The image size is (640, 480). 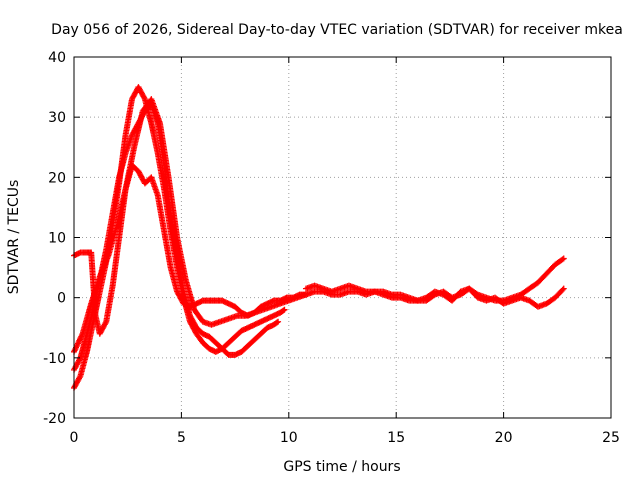 What do you see at coordinates (611, 438) in the screenshot?
I see `x-tick-label: 25` at bounding box center [611, 438].